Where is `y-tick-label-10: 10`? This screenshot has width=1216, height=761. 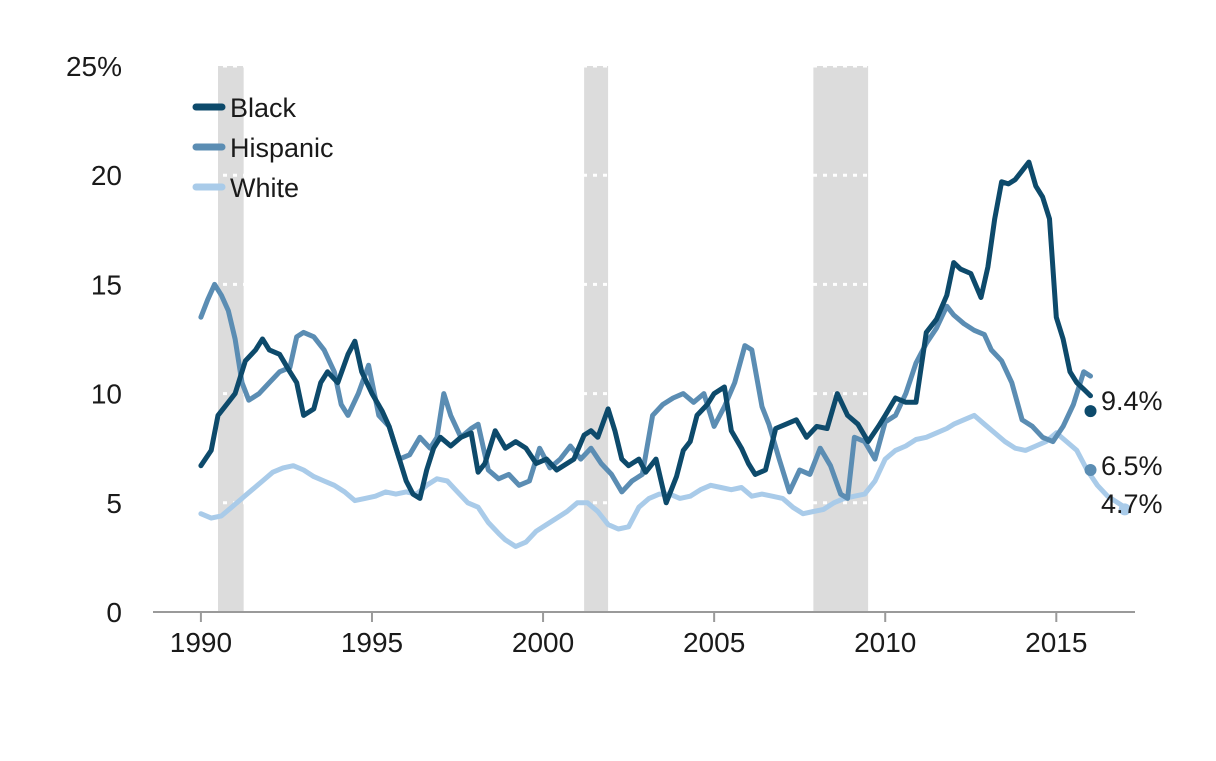 y-tick-label-10: 10 is located at coordinates (106, 394).